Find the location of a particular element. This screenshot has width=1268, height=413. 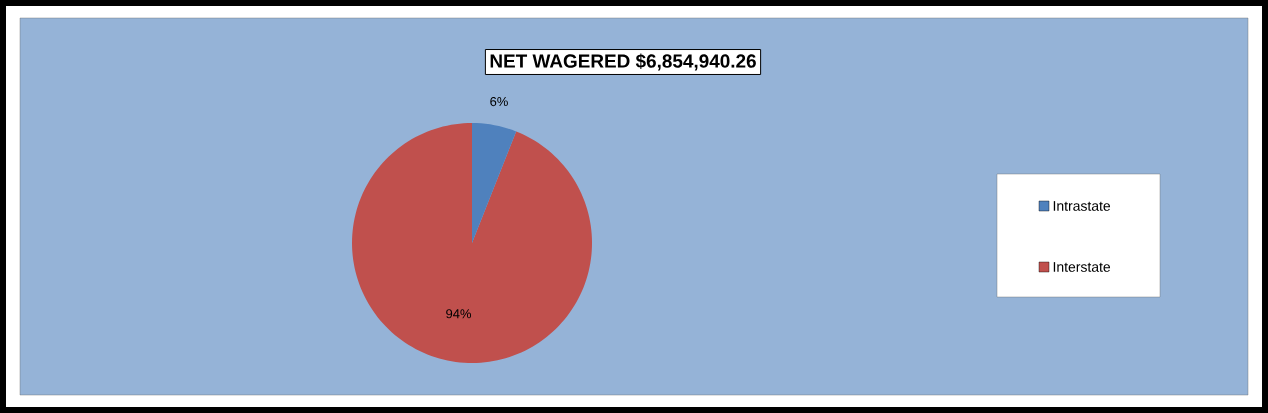

legend-label: Interstate is located at coordinates (1082, 267).